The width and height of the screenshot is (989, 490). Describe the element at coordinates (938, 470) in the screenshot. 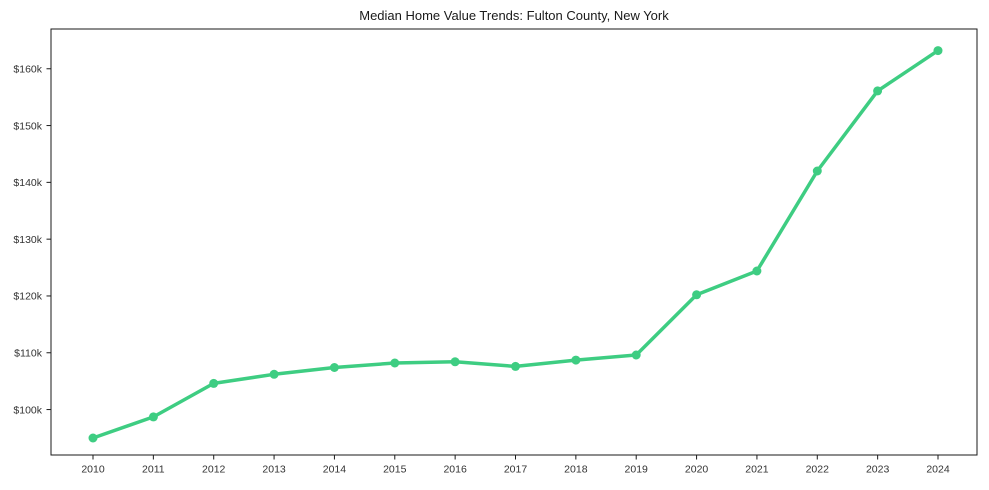

I see `x-tick-label: 2024` at that location.